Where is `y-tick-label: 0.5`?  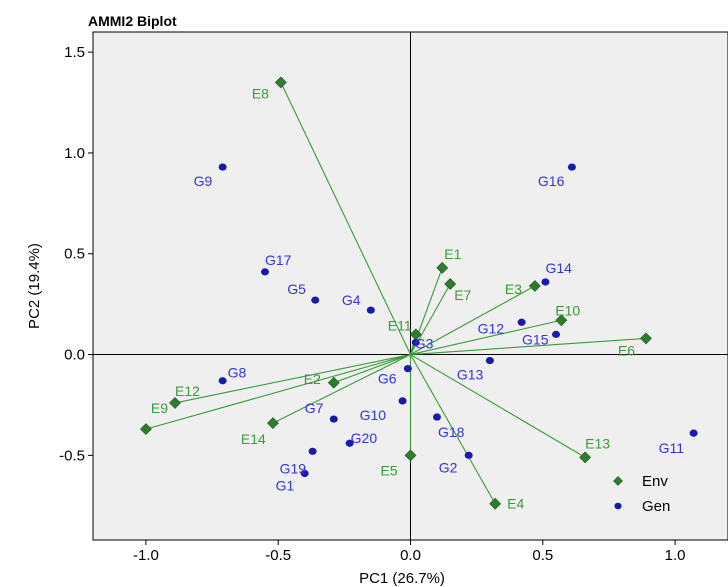 y-tick-label: 0.5 is located at coordinates (74, 254).